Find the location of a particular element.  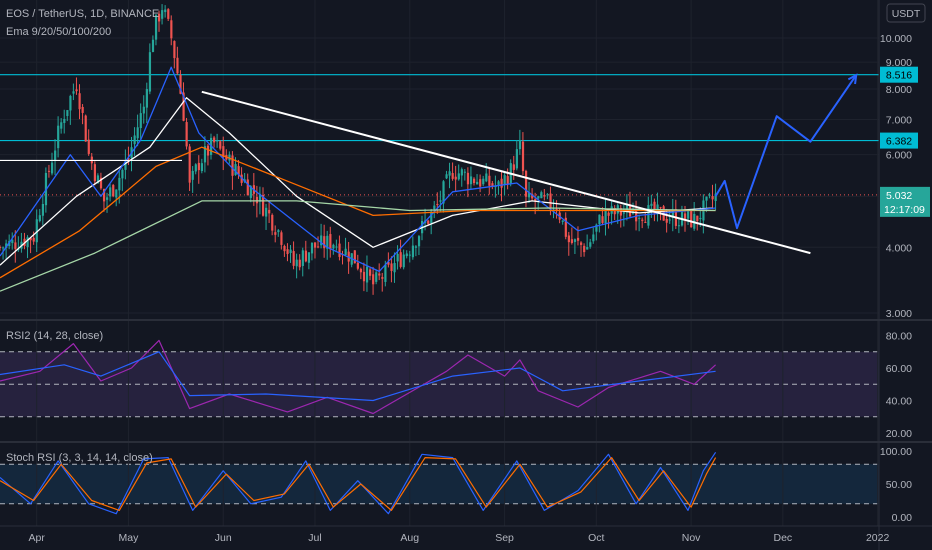

price-tags: 8.516 6.382 5.032 12:17:09 is located at coordinates (905, 141).